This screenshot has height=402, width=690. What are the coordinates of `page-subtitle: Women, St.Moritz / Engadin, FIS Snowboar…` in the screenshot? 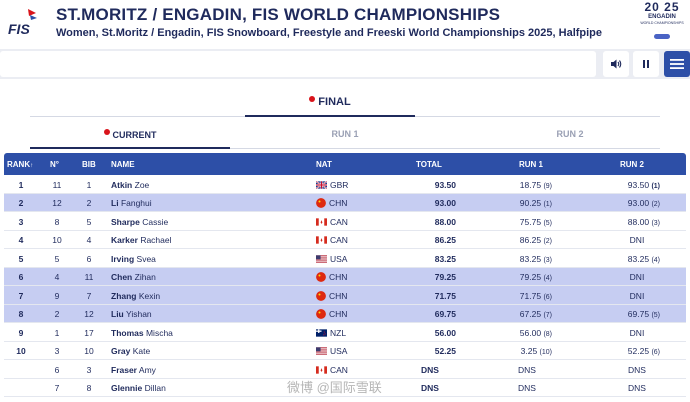 It's located at (329, 33).